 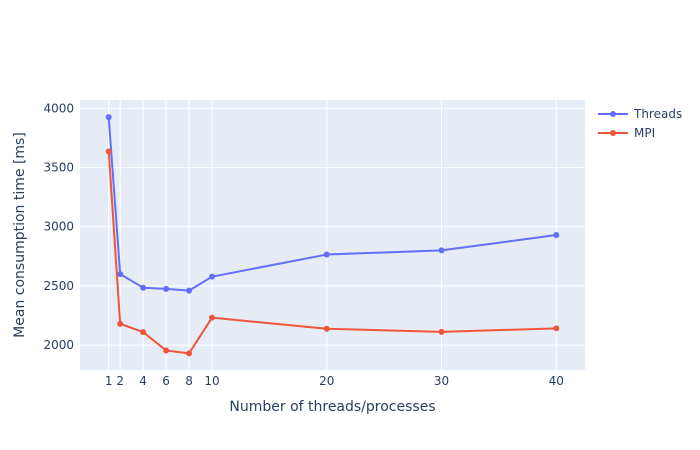 I want to click on x-axis-title: Number of threads/processes, so click(x=332, y=407).